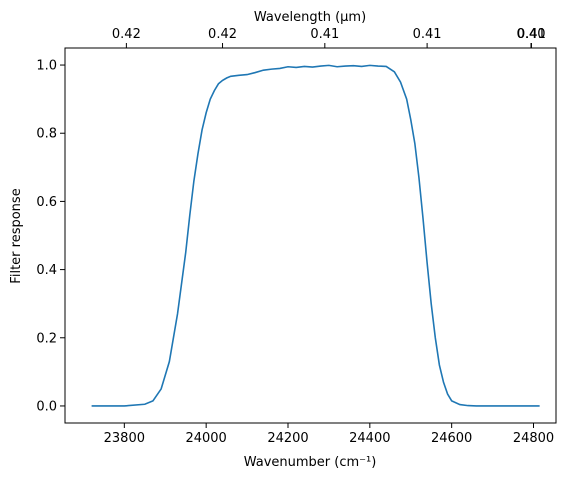 This screenshot has height=480, width=567. What do you see at coordinates (46, 270) in the screenshot?
I see `y-tick-label: 0.4` at bounding box center [46, 270].